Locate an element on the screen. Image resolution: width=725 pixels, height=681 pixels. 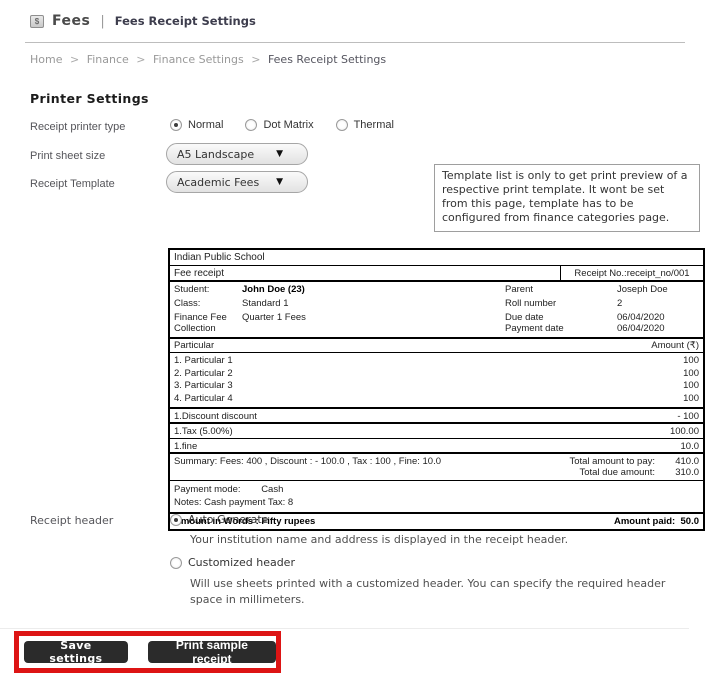
radio-dot-matrix-icon is located at coordinates (251, 125).